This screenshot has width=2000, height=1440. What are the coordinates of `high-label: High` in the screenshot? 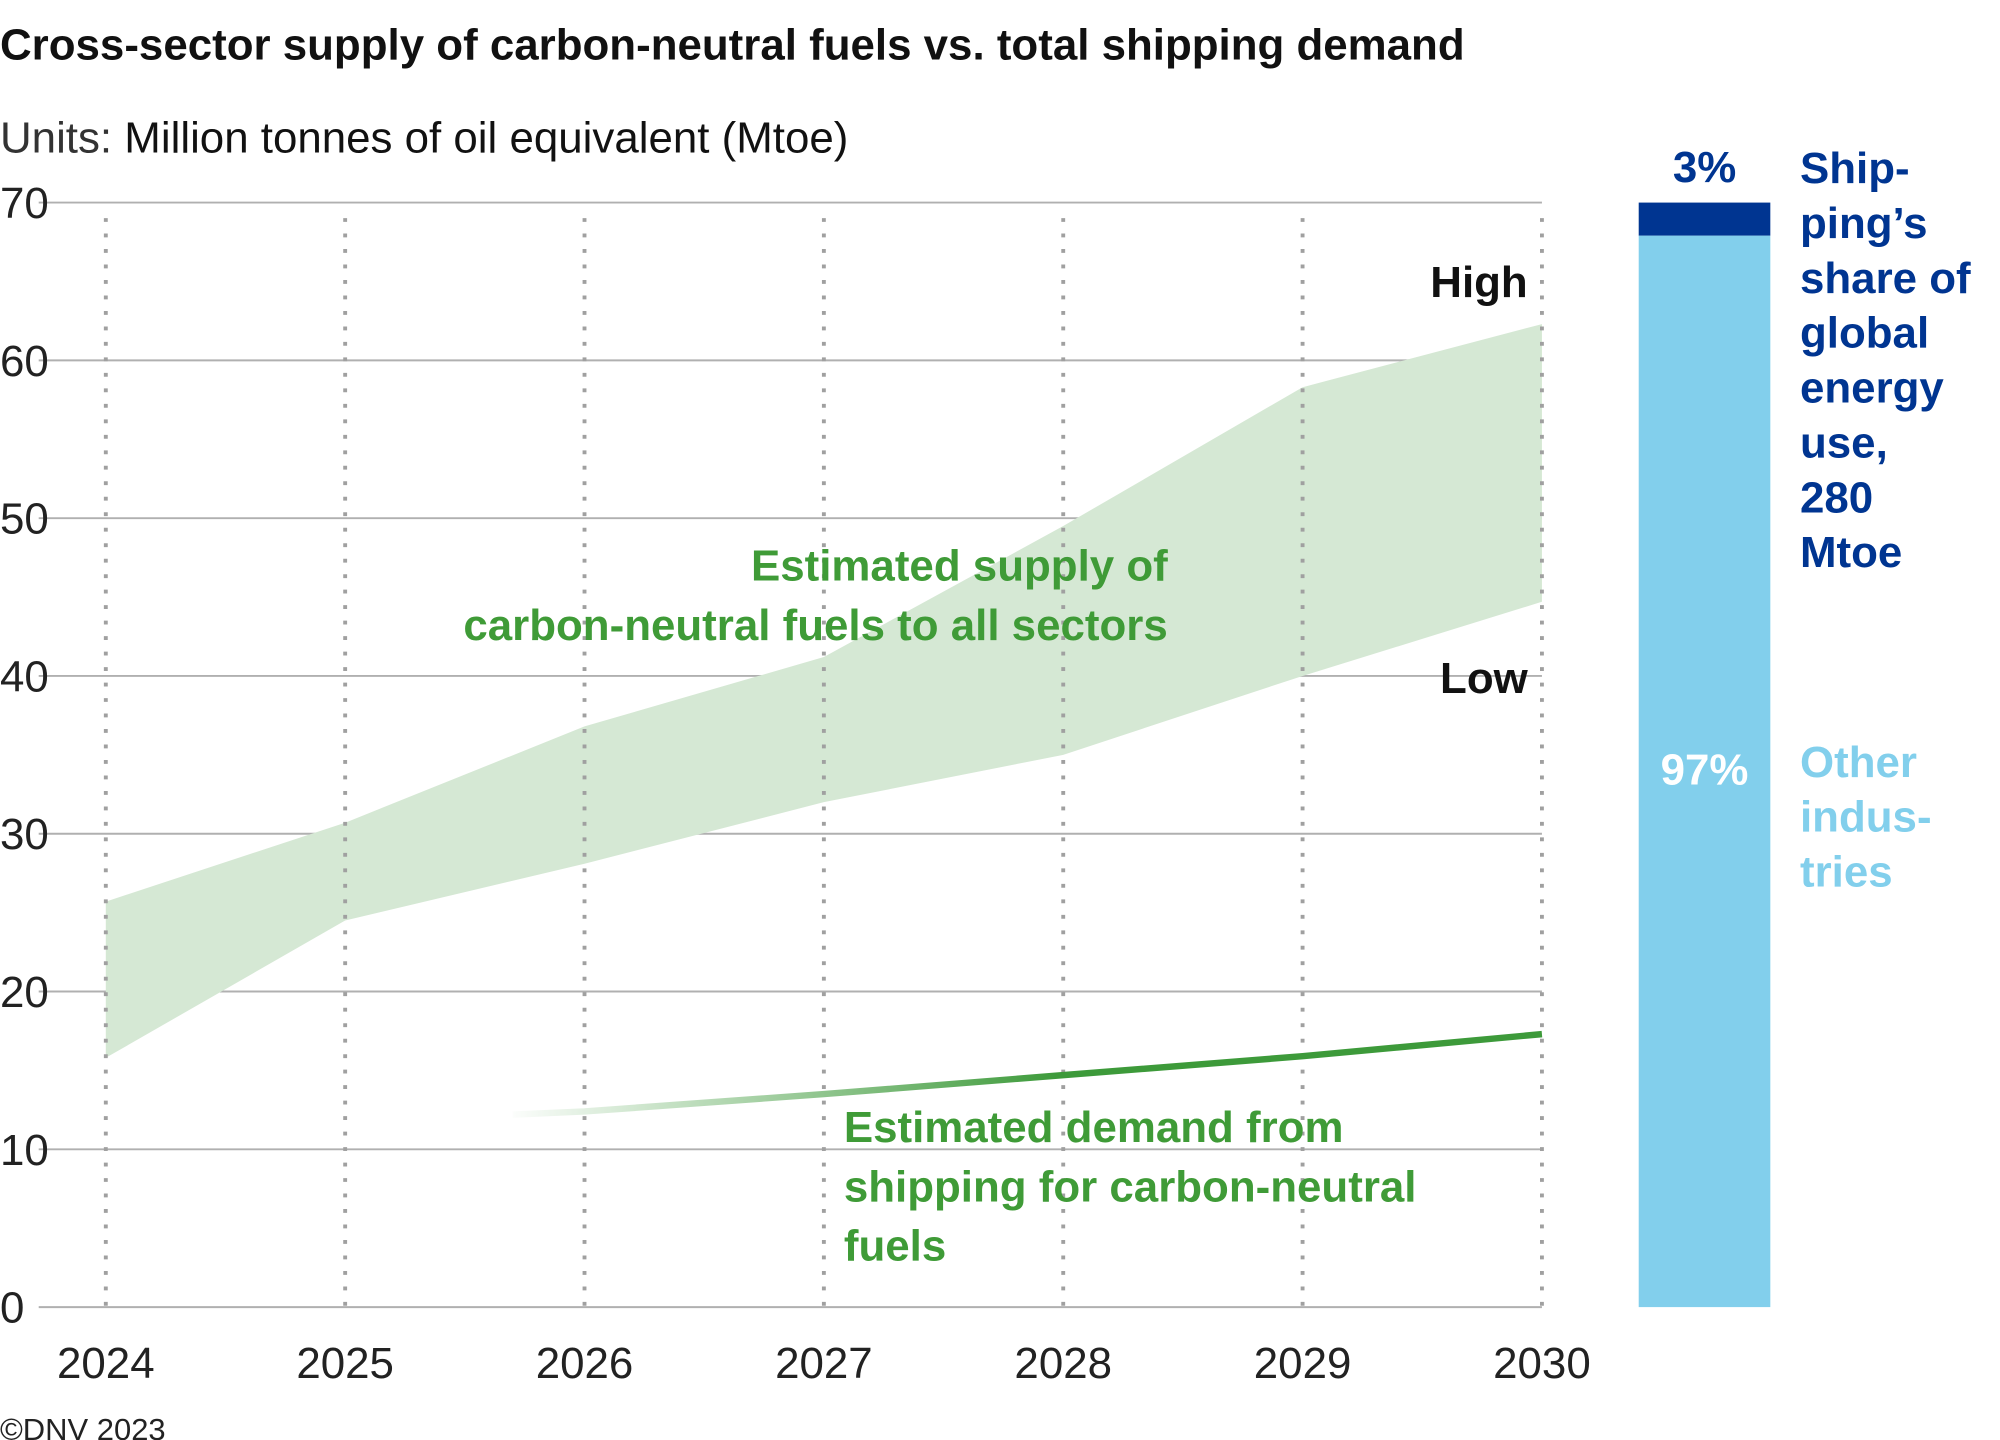 It's located at (1478, 282).